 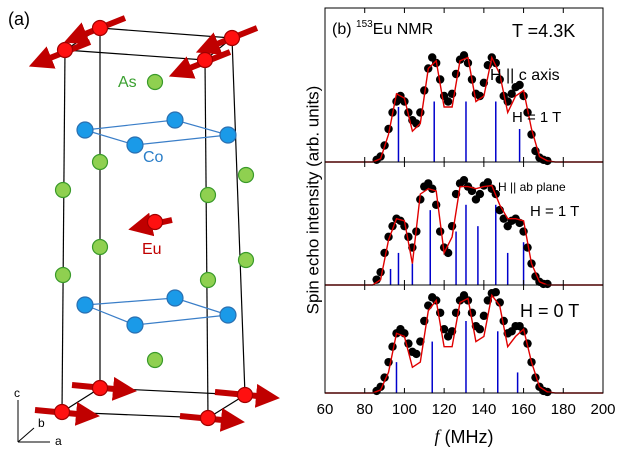 I want to click on isotope: 153, so click(x=364, y=24).